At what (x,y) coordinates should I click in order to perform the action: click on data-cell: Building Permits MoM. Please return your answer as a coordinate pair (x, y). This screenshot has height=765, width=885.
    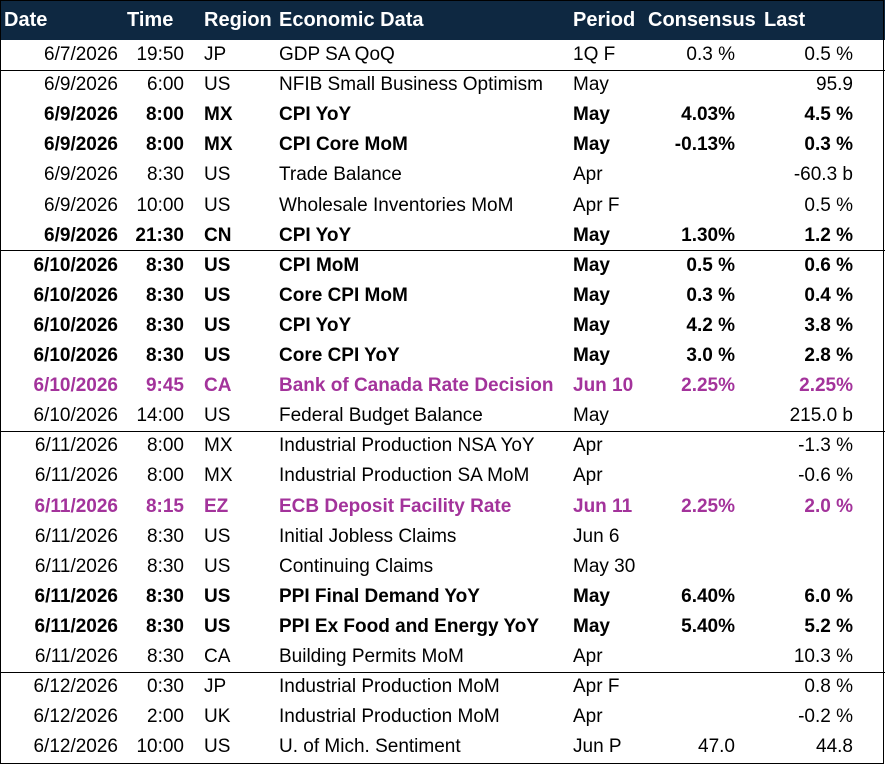
    Looking at the image, I should click on (371, 656).